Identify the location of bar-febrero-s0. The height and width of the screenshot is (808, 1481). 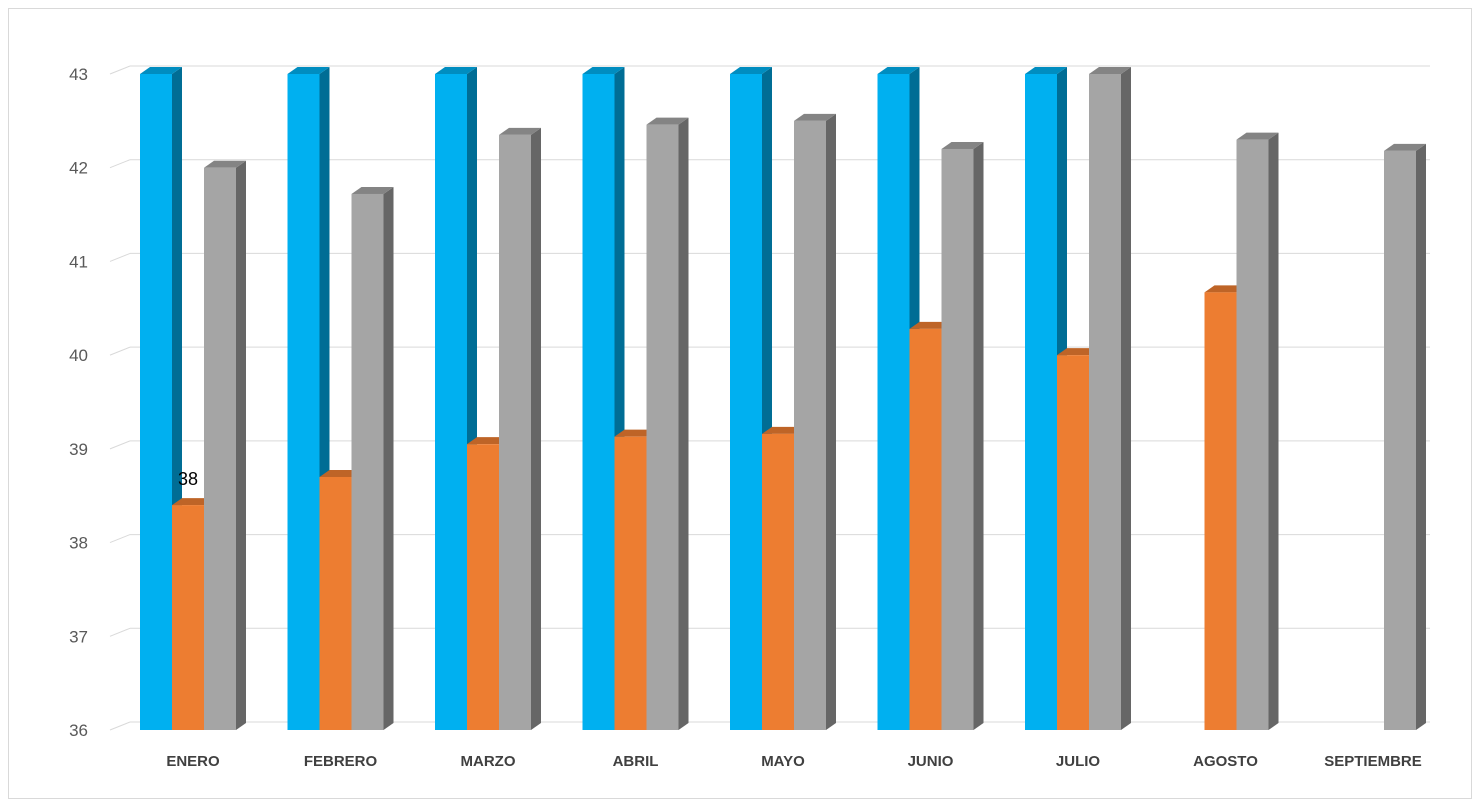
(308, 398).